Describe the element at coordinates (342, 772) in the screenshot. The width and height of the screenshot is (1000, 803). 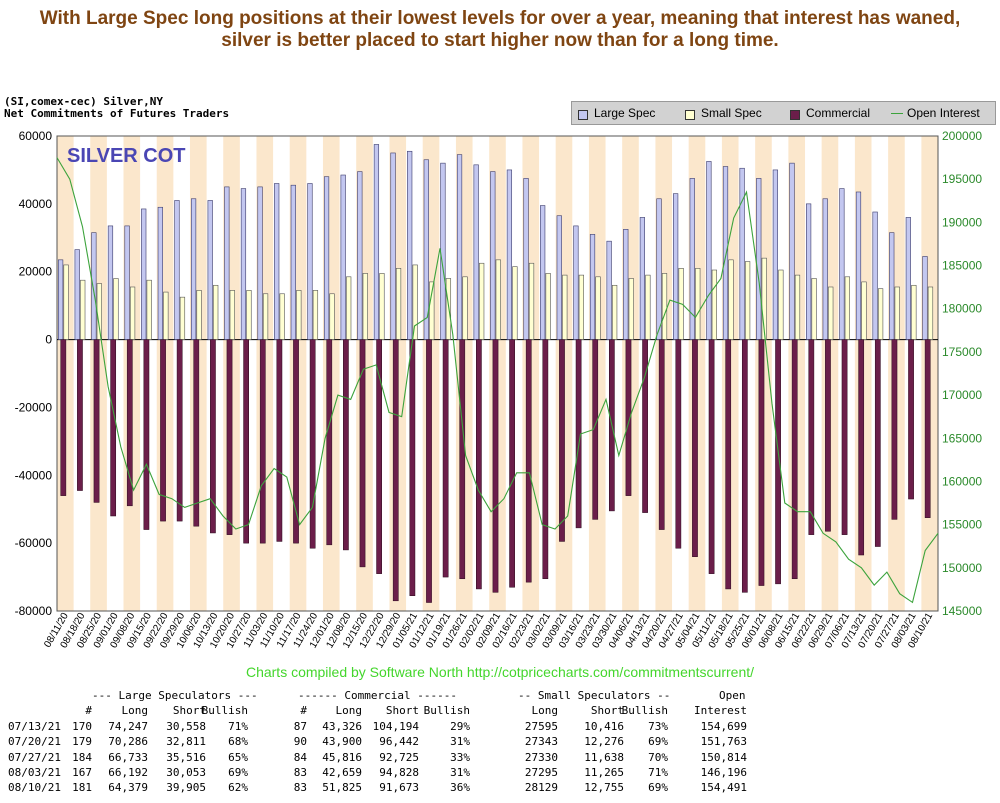
I see `cell-cm-long: 42,659` at that location.